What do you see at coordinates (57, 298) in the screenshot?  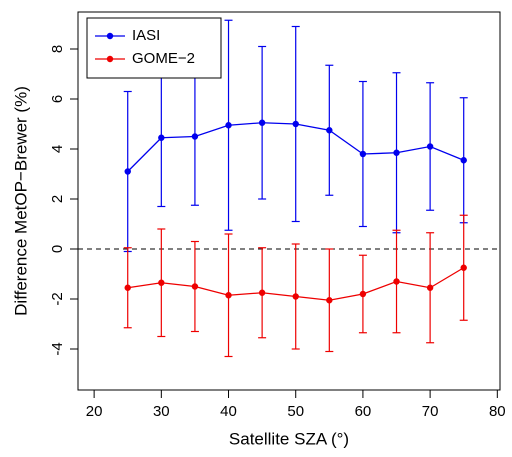 I see `y-tick-label: -2` at bounding box center [57, 298].